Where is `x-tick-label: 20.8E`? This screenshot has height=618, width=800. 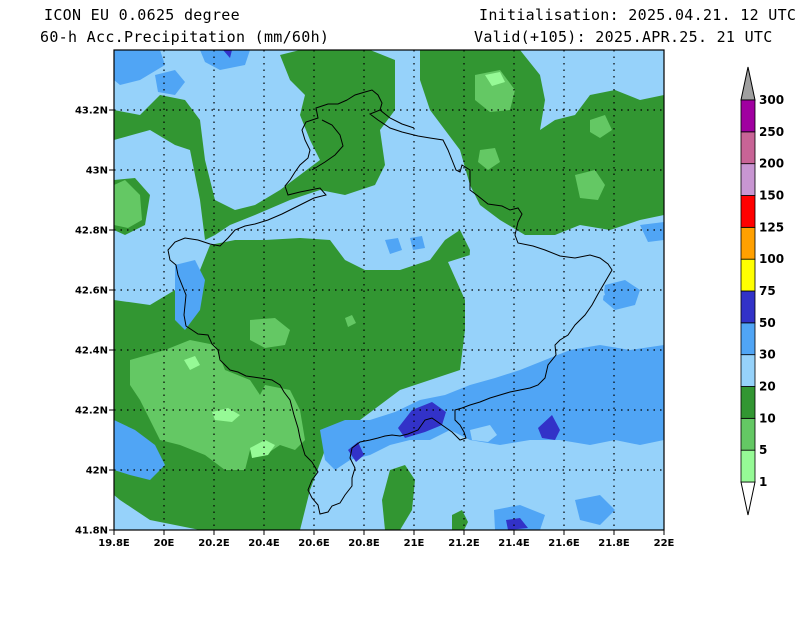 x-tick-label: 20.8E is located at coordinates (364, 543).